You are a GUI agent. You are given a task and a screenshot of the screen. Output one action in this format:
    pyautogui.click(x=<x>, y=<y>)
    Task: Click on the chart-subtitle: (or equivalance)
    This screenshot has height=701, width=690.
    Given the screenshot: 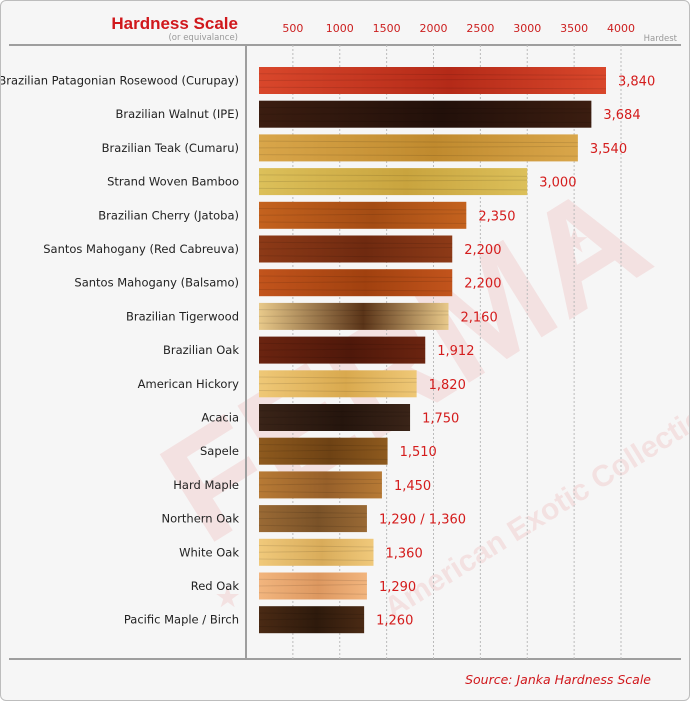 What is the action you would take?
    pyautogui.click(x=203, y=38)
    